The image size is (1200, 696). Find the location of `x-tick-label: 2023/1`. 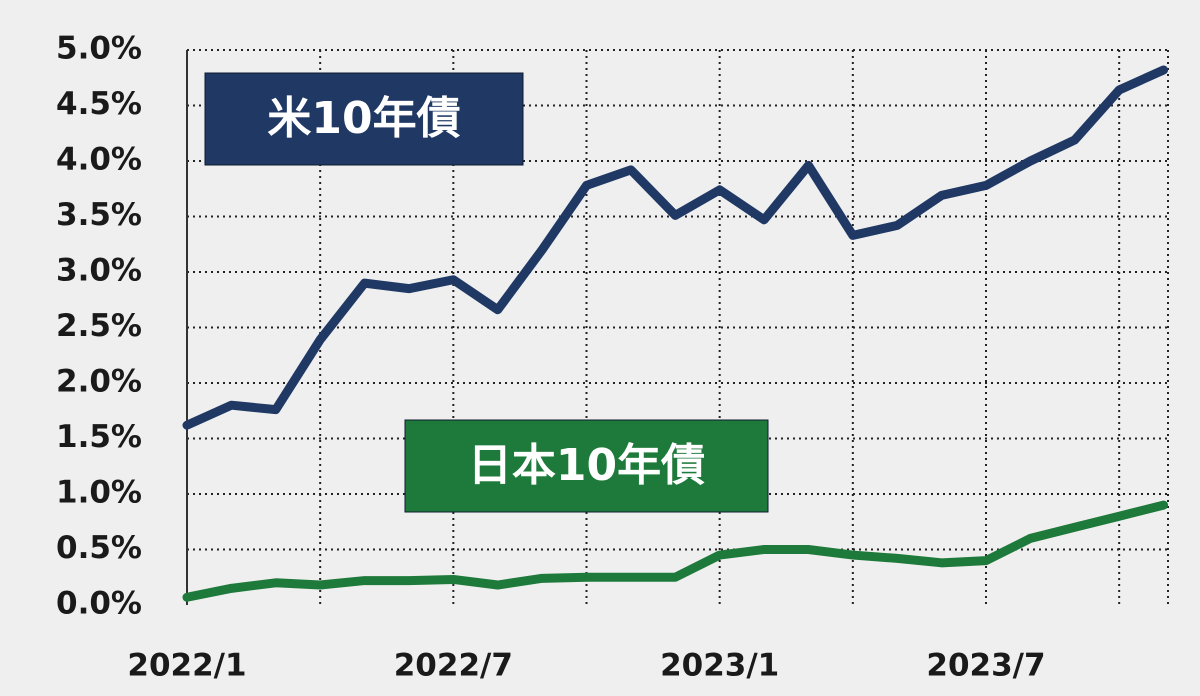

x-tick-label: 2023/1 is located at coordinates (719, 666).